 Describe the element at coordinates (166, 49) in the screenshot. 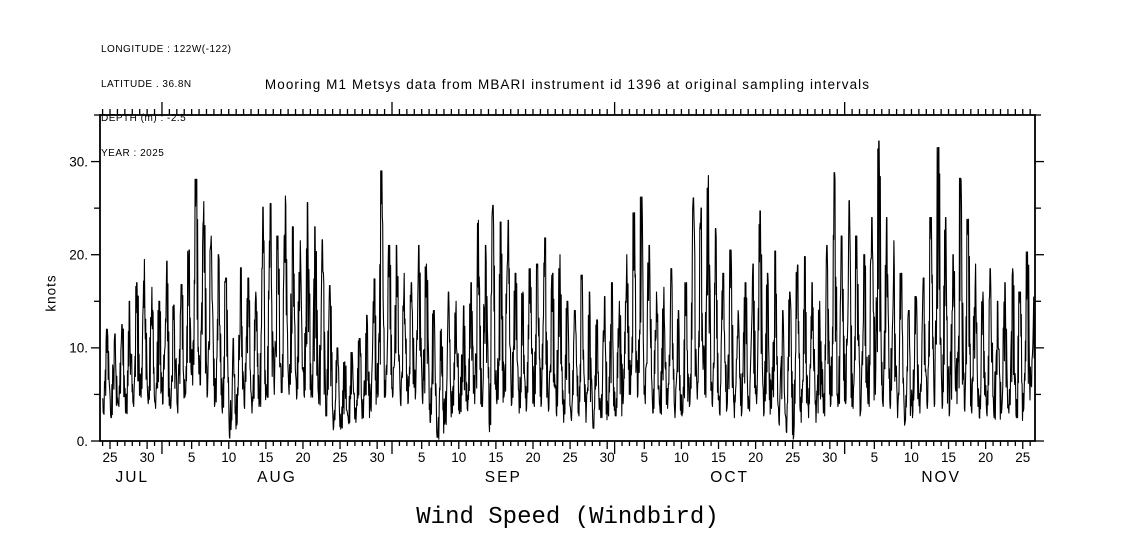

I see `metadata-longitude: LONGITUDE : 122W(-122)` at that location.